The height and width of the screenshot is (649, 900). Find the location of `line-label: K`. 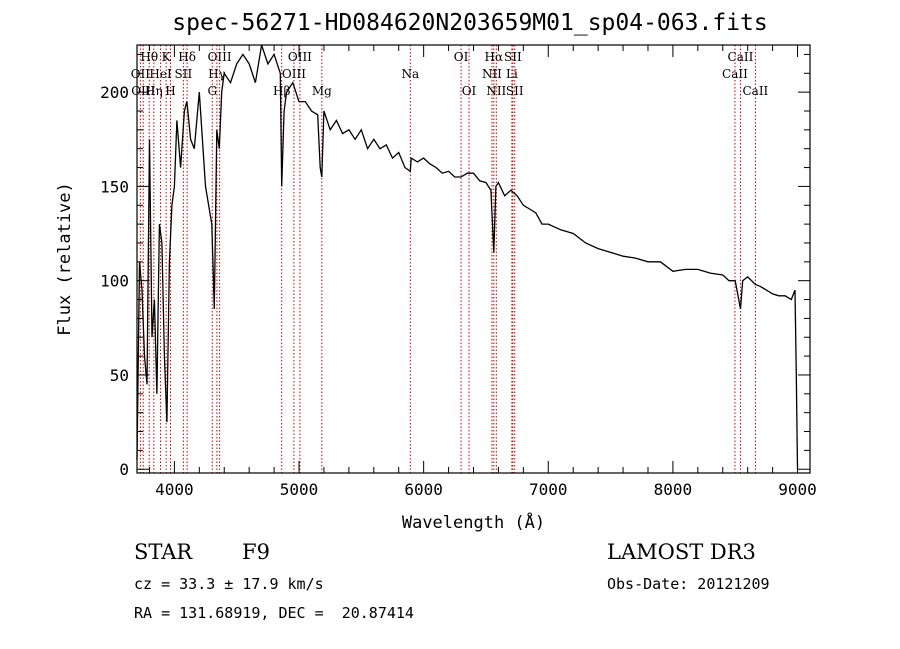

line-label: K is located at coordinates (167, 57).